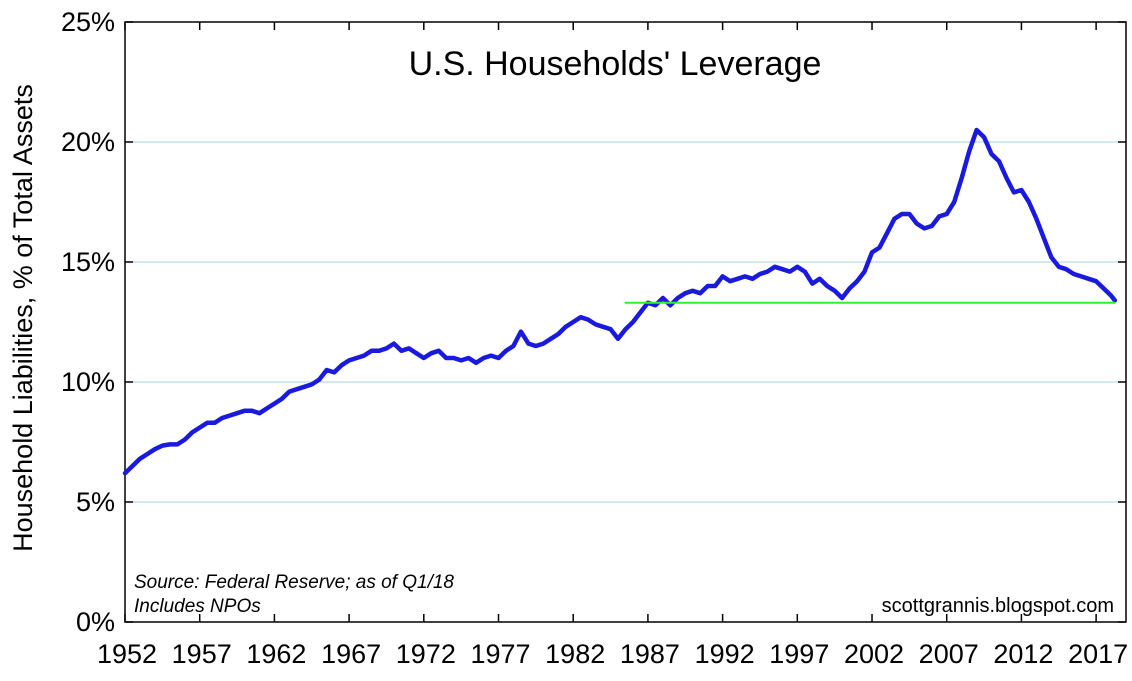 This screenshot has width=1132, height=681. Describe the element at coordinates (23, 318) in the screenshot. I see `y-axis-label: Household Liabilities, % of Total Assets` at that location.